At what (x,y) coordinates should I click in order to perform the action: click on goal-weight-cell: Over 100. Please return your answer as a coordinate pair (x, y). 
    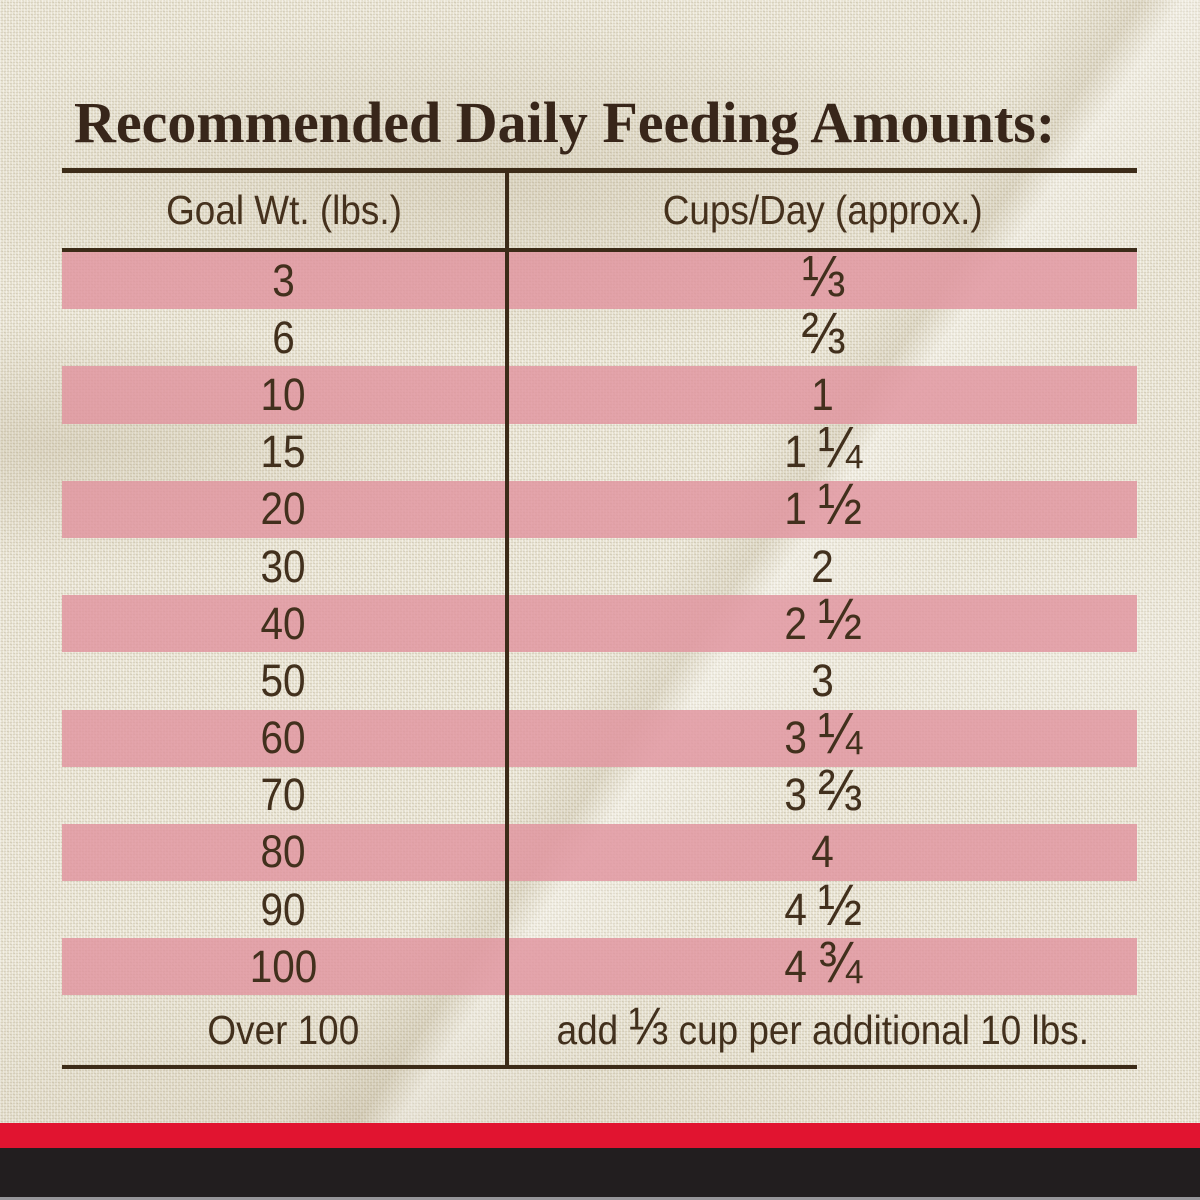
    Looking at the image, I should click on (285, 1030).